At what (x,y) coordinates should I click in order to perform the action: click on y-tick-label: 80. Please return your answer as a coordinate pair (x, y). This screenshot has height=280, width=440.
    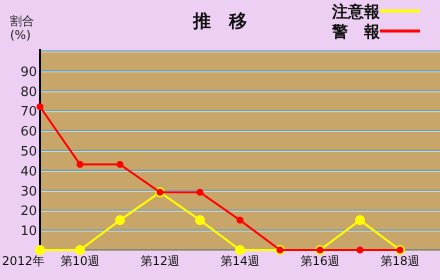
    Looking at the image, I should click on (28, 92).